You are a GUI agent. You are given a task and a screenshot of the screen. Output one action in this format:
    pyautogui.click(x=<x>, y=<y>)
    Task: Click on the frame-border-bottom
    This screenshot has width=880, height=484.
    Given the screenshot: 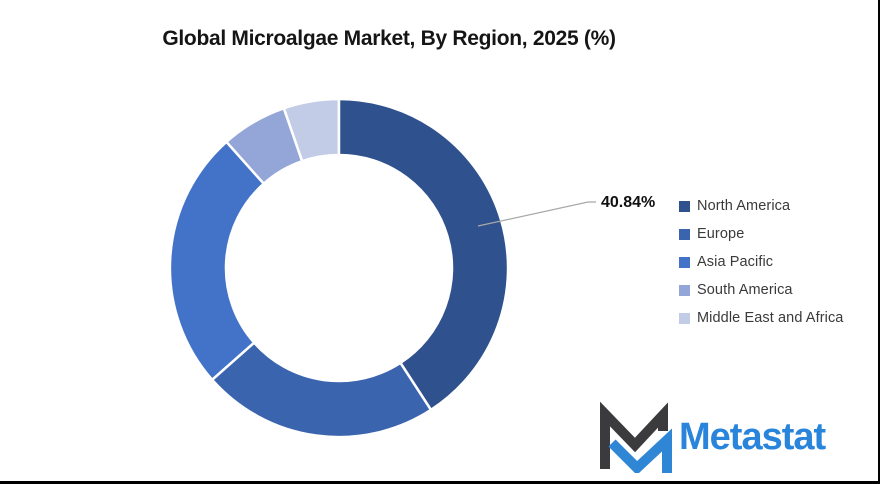 What is the action you would take?
    pyautogui.click(x=440, y=482)
    